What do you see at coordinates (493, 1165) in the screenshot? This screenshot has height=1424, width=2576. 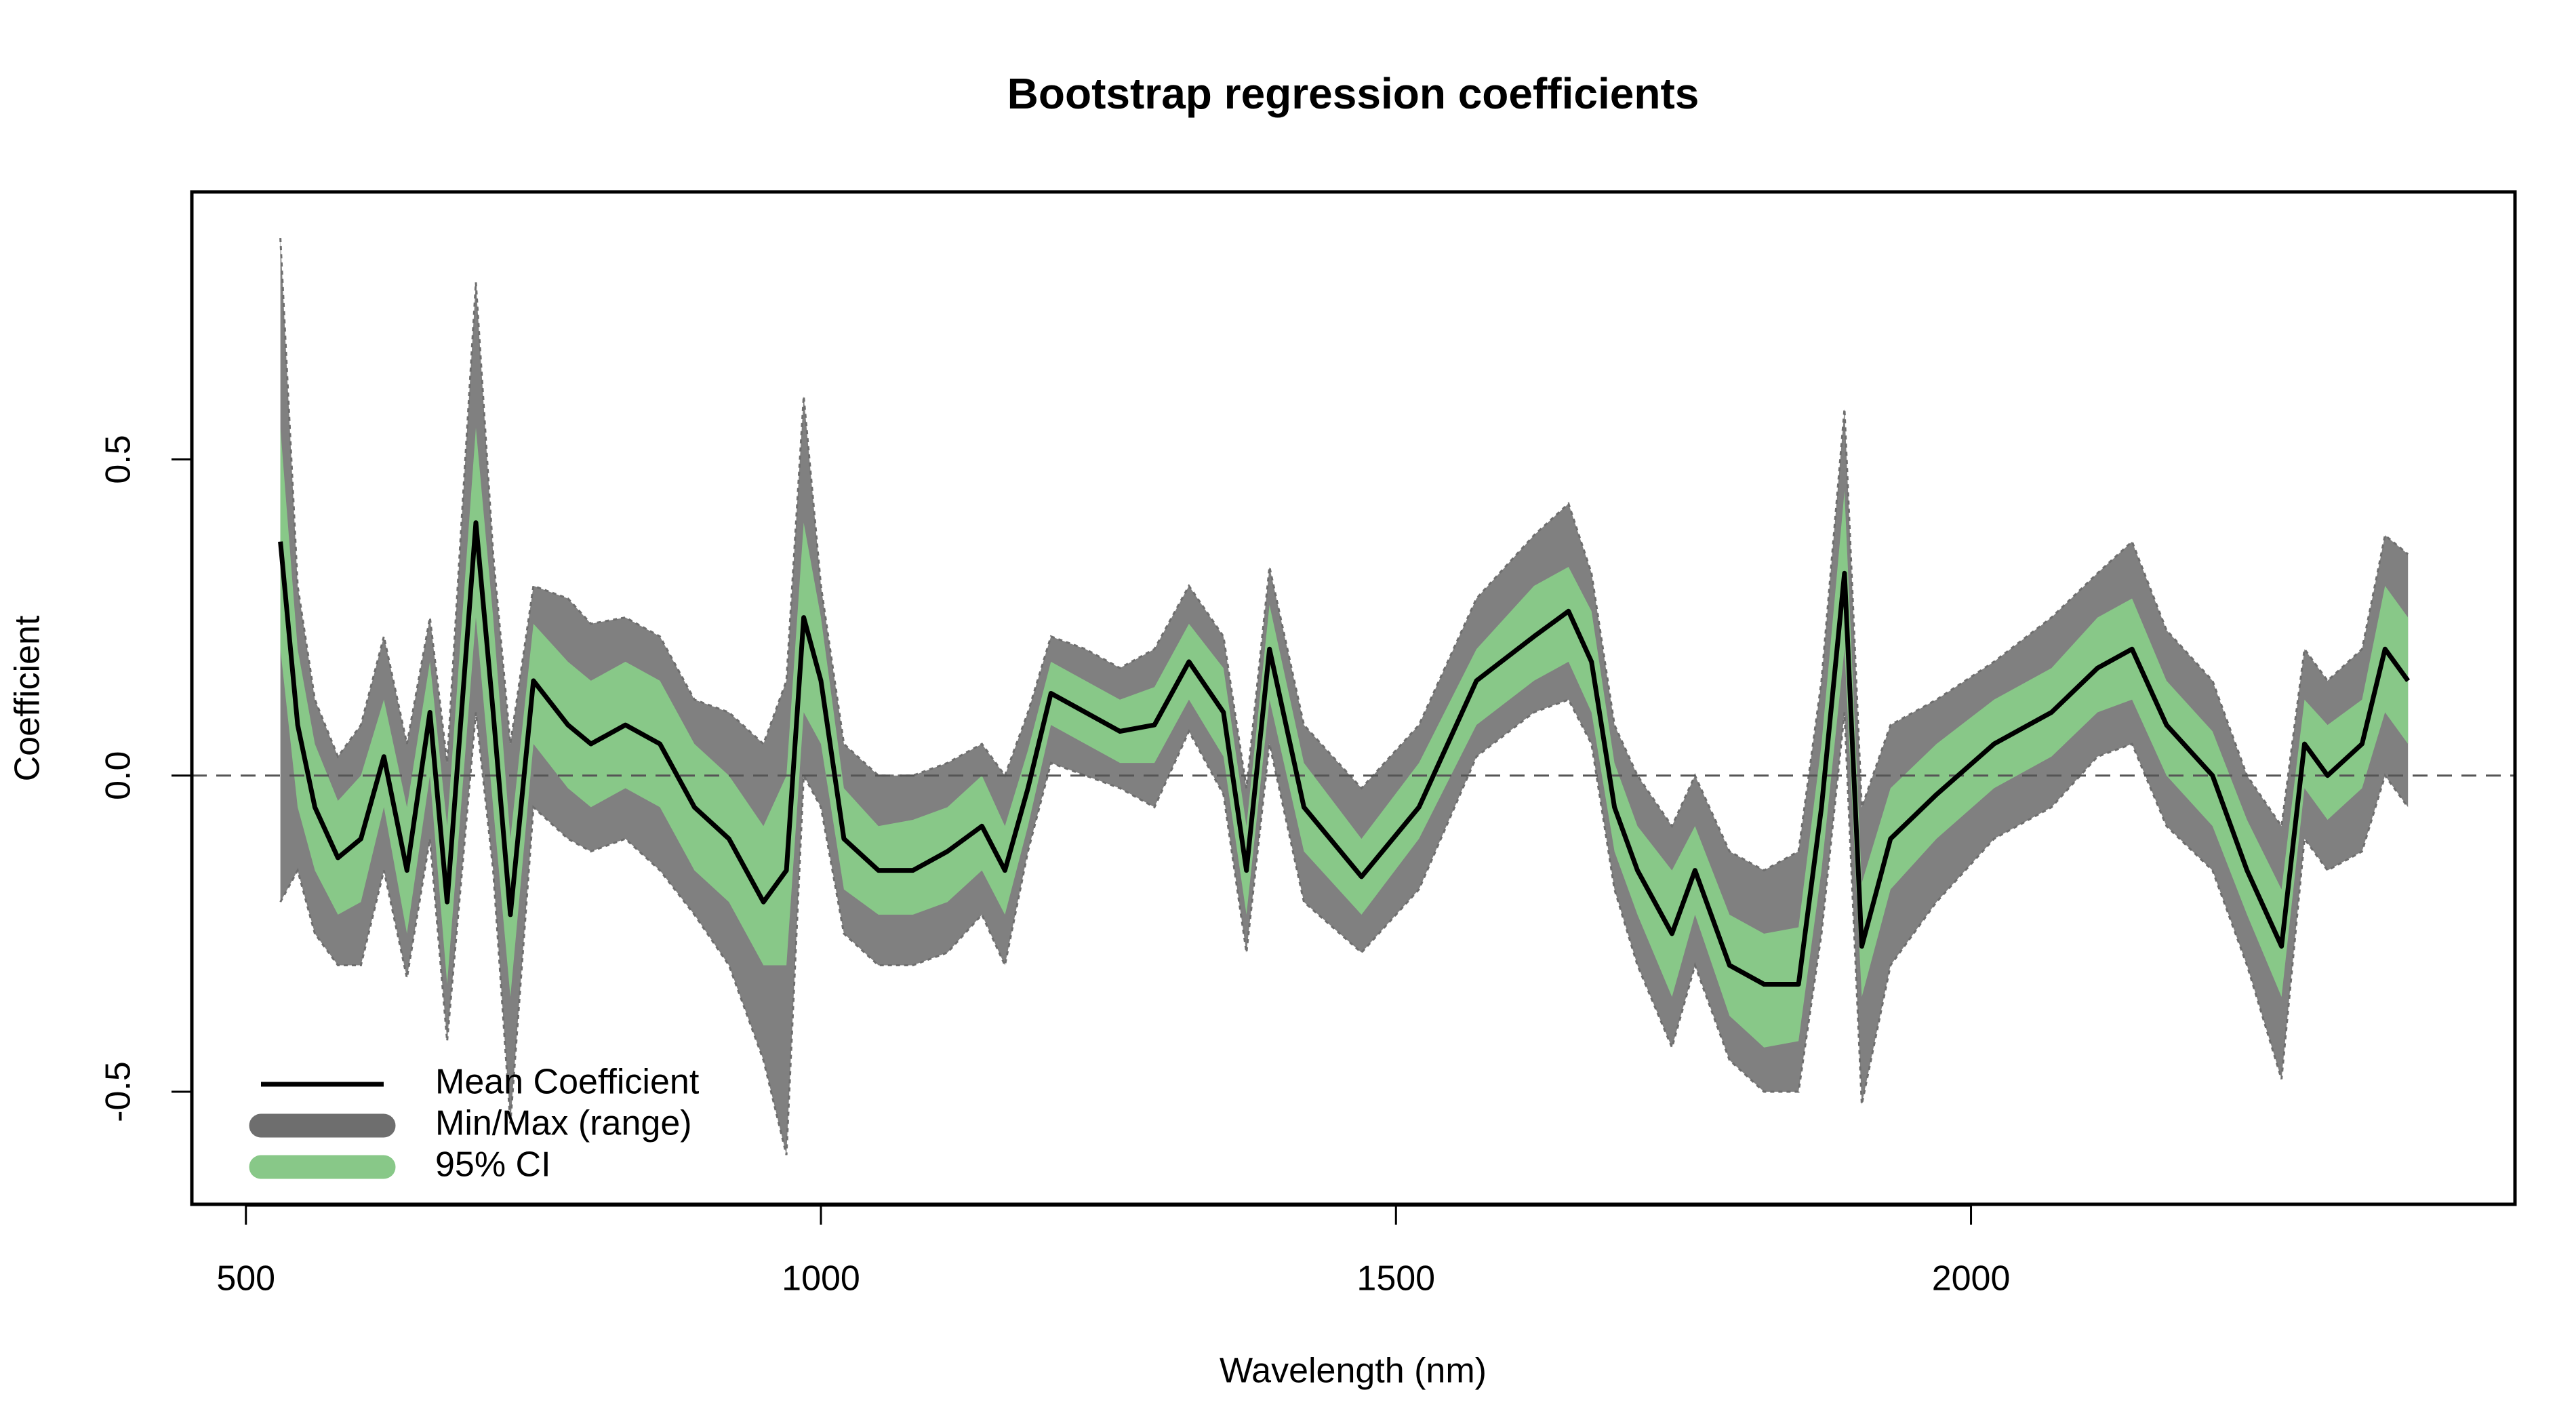 I see `legend-label: 95% CI` at bounding box center [493, 1165].